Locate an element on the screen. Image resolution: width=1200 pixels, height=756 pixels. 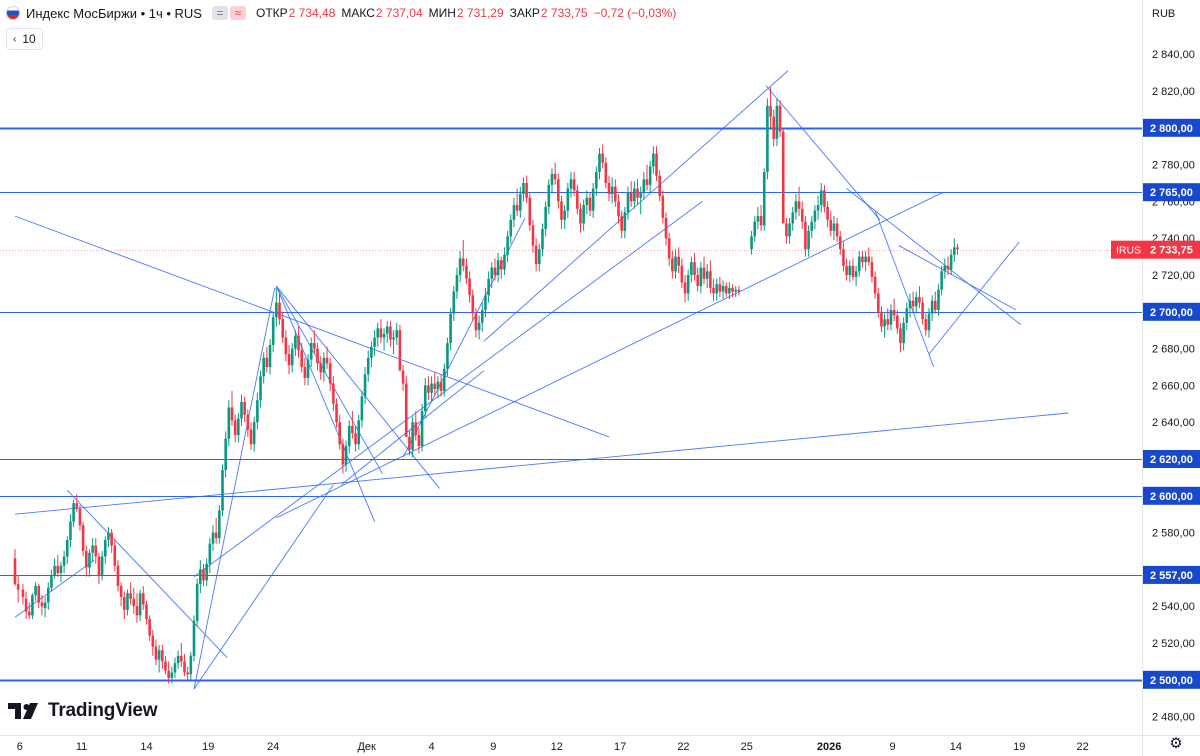
tradingview-logo: TradingView is located at coordinates (83, 711).